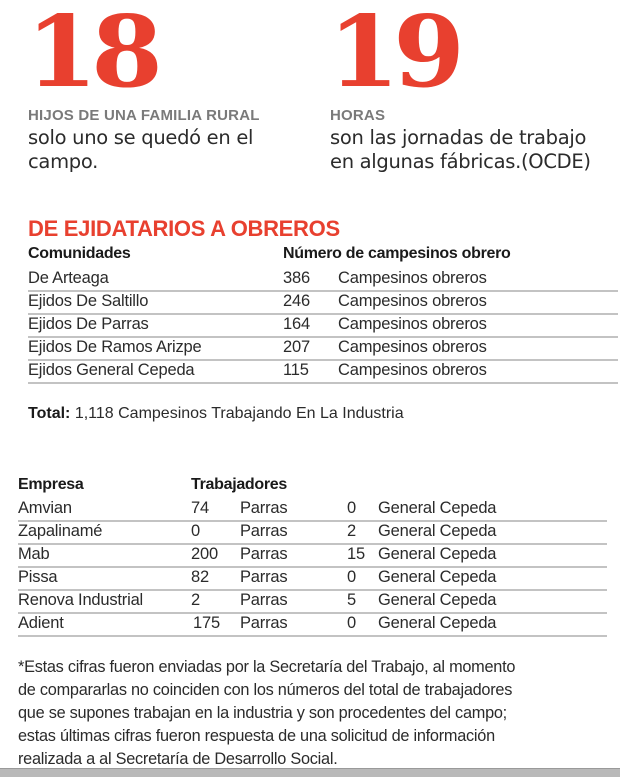  Describe the element at coordinates (38, 577) in the screenshot. I see `company-name: Pissa` at that location.